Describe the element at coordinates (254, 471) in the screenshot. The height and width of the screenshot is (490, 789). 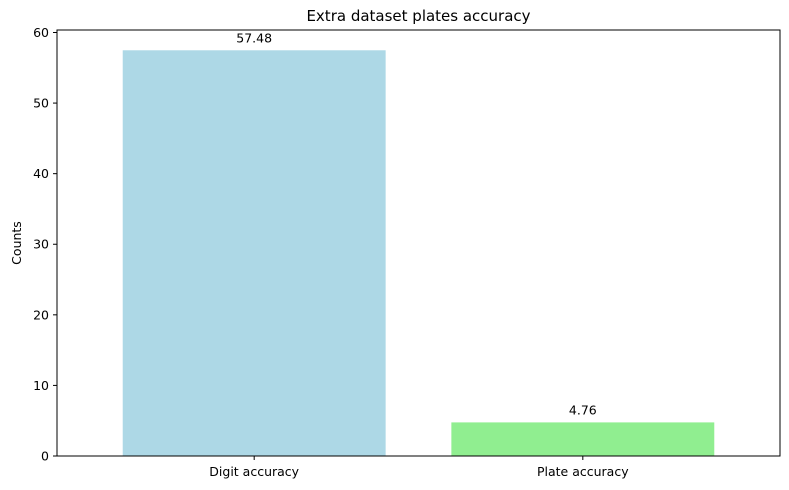
I see `x-tick-label-0: Digit accuracy` at that location.